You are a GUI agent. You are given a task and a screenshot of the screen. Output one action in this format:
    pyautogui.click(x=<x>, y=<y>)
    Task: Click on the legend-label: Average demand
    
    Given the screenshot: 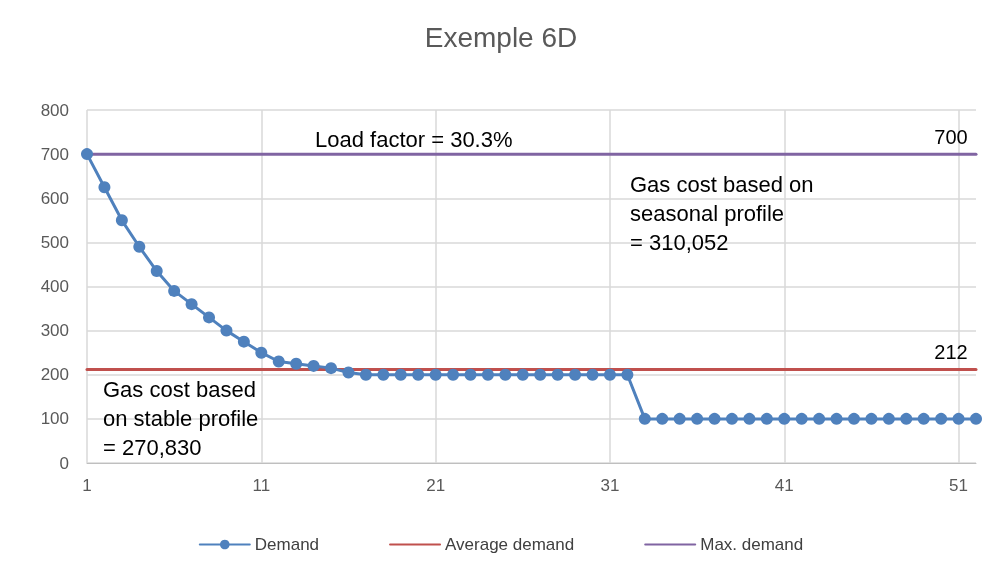 What is the action you would take?
    pyautogui.click(x=510, y=544)
    